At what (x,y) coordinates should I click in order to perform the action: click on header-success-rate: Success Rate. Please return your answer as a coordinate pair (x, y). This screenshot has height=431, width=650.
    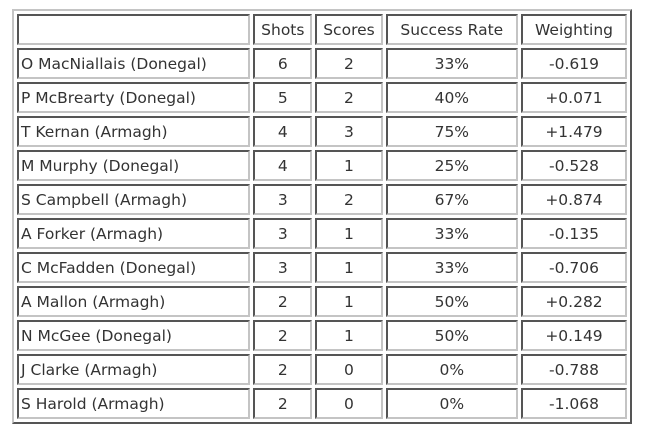
    Looking at the image, I should click on (452, 29).